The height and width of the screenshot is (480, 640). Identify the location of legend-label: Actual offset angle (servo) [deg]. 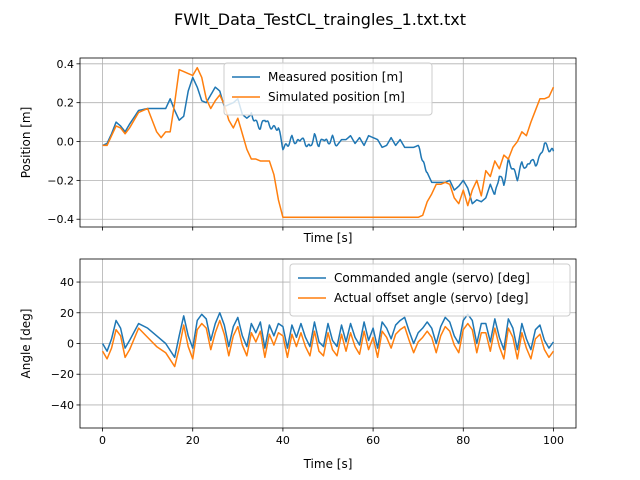
(431, 298).